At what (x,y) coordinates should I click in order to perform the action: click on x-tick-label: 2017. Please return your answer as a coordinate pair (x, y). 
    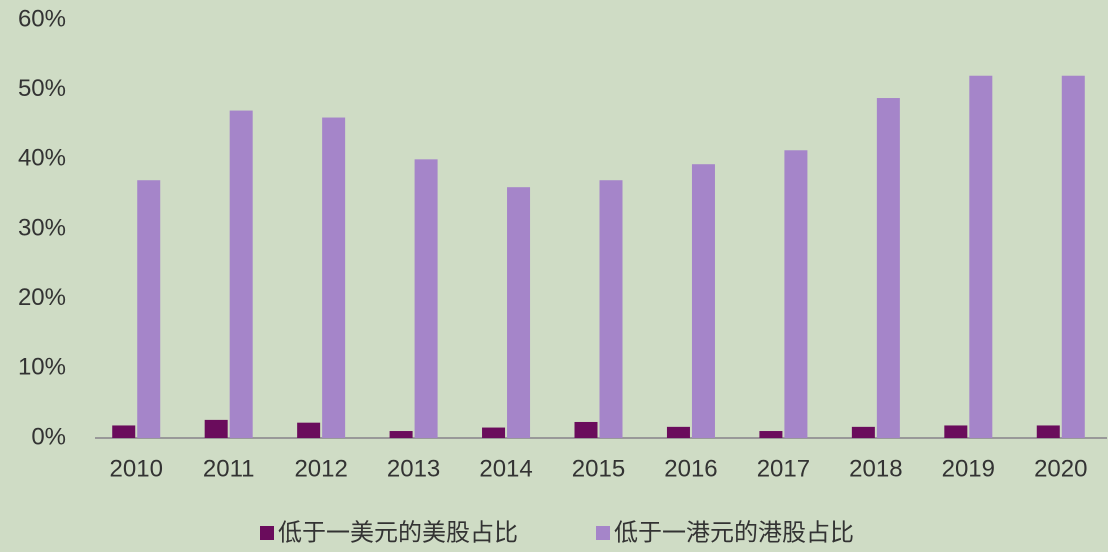
    Looking at the image, I should click on (783, 468).